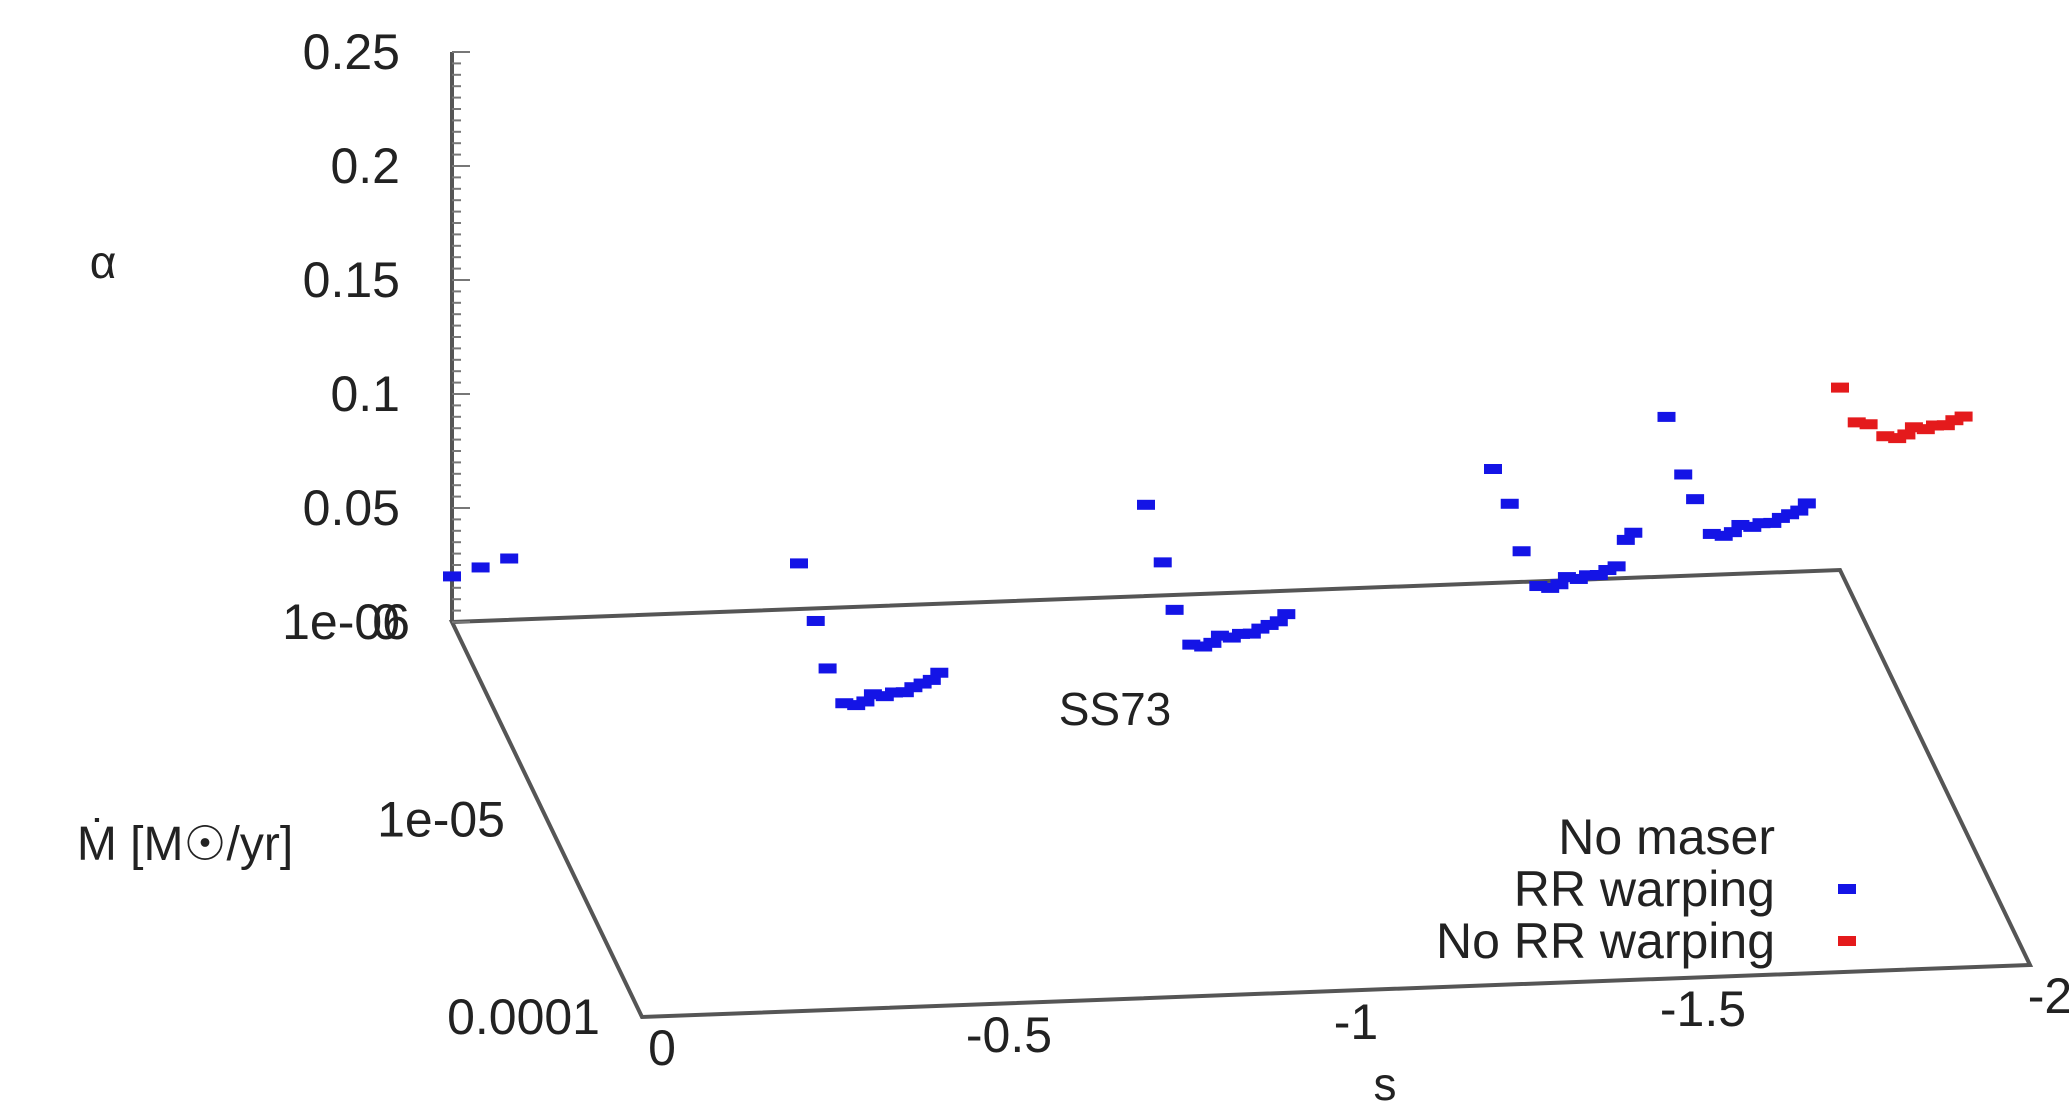 The height and width of the screenshot is (1107, 2069). What do you see at coordinates (365, 394) in the screenshot?
I see `z-tick-label: 0.1` at bounding box center [365, 394].